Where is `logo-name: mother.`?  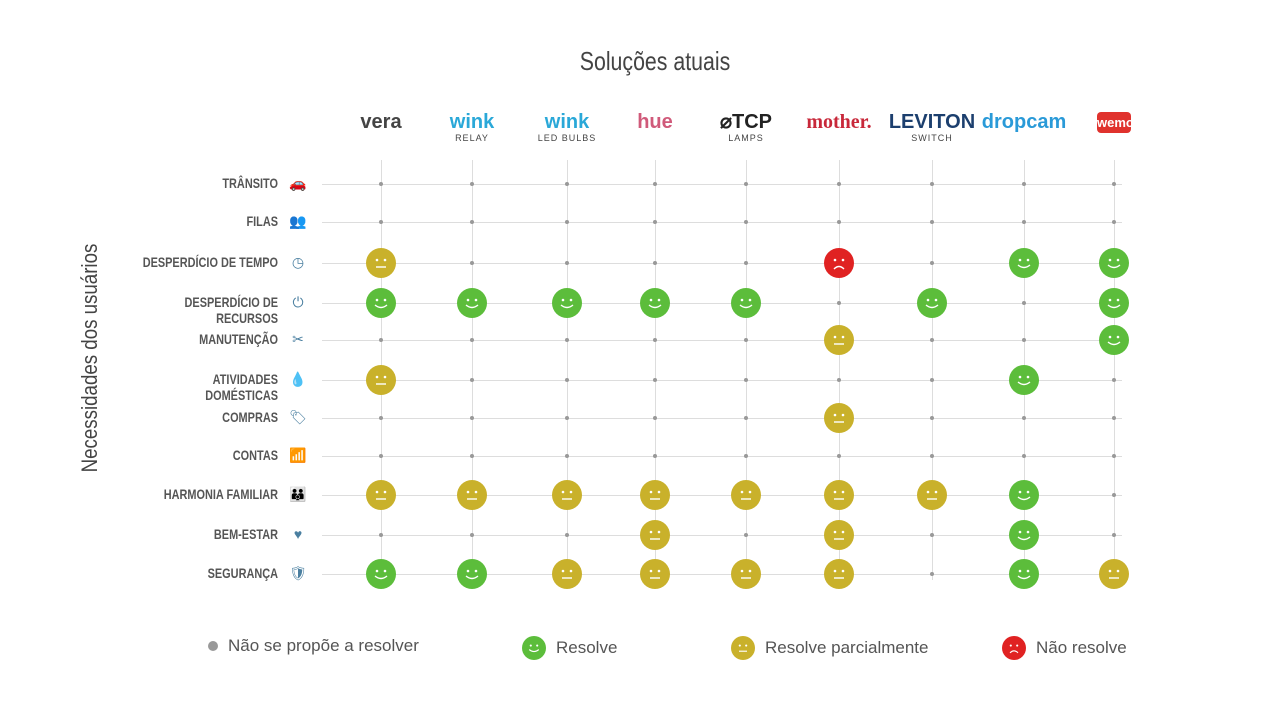 logo-name: mother. is located at coordinates (839, 122).